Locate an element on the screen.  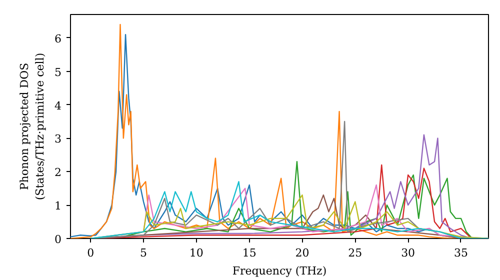
x-tick-label: 35 is located at coordinates (461, 253).